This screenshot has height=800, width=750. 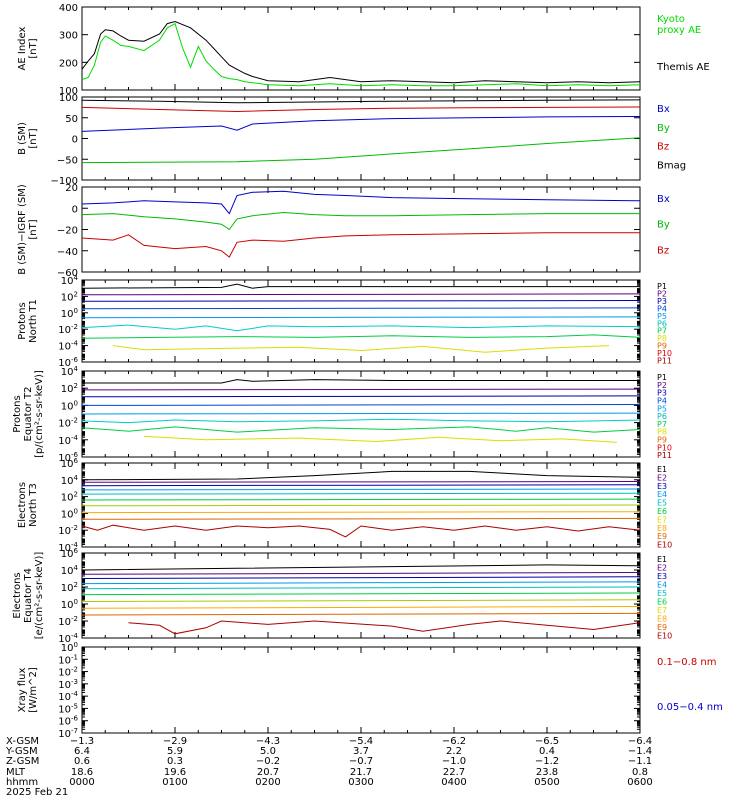 I want to click on footer-value: 5.0, so click(x=268, y=751).